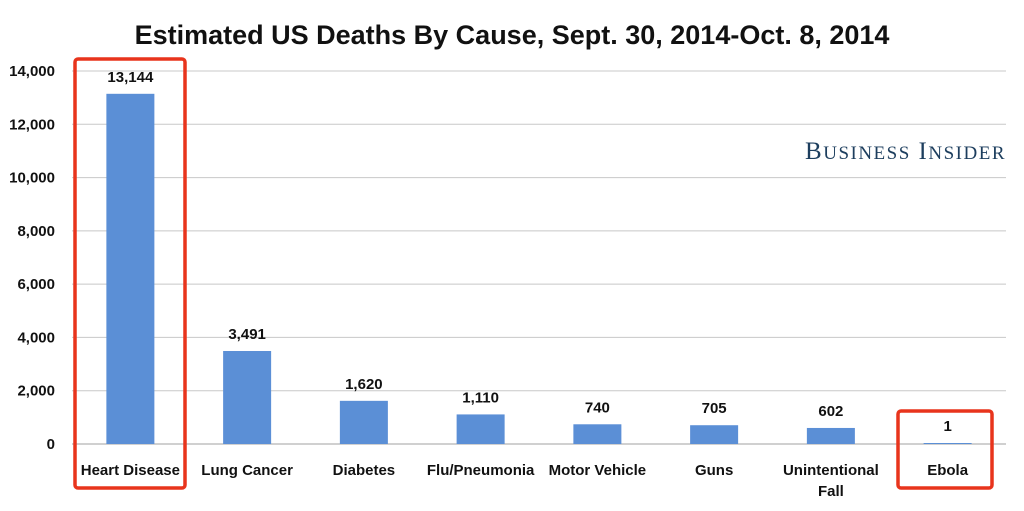 The image size is (1024, 511). What do you see at coordinates (247, 334) in the screenshot?
I see `data-label: 3,491` at bounding box center [247, 334].